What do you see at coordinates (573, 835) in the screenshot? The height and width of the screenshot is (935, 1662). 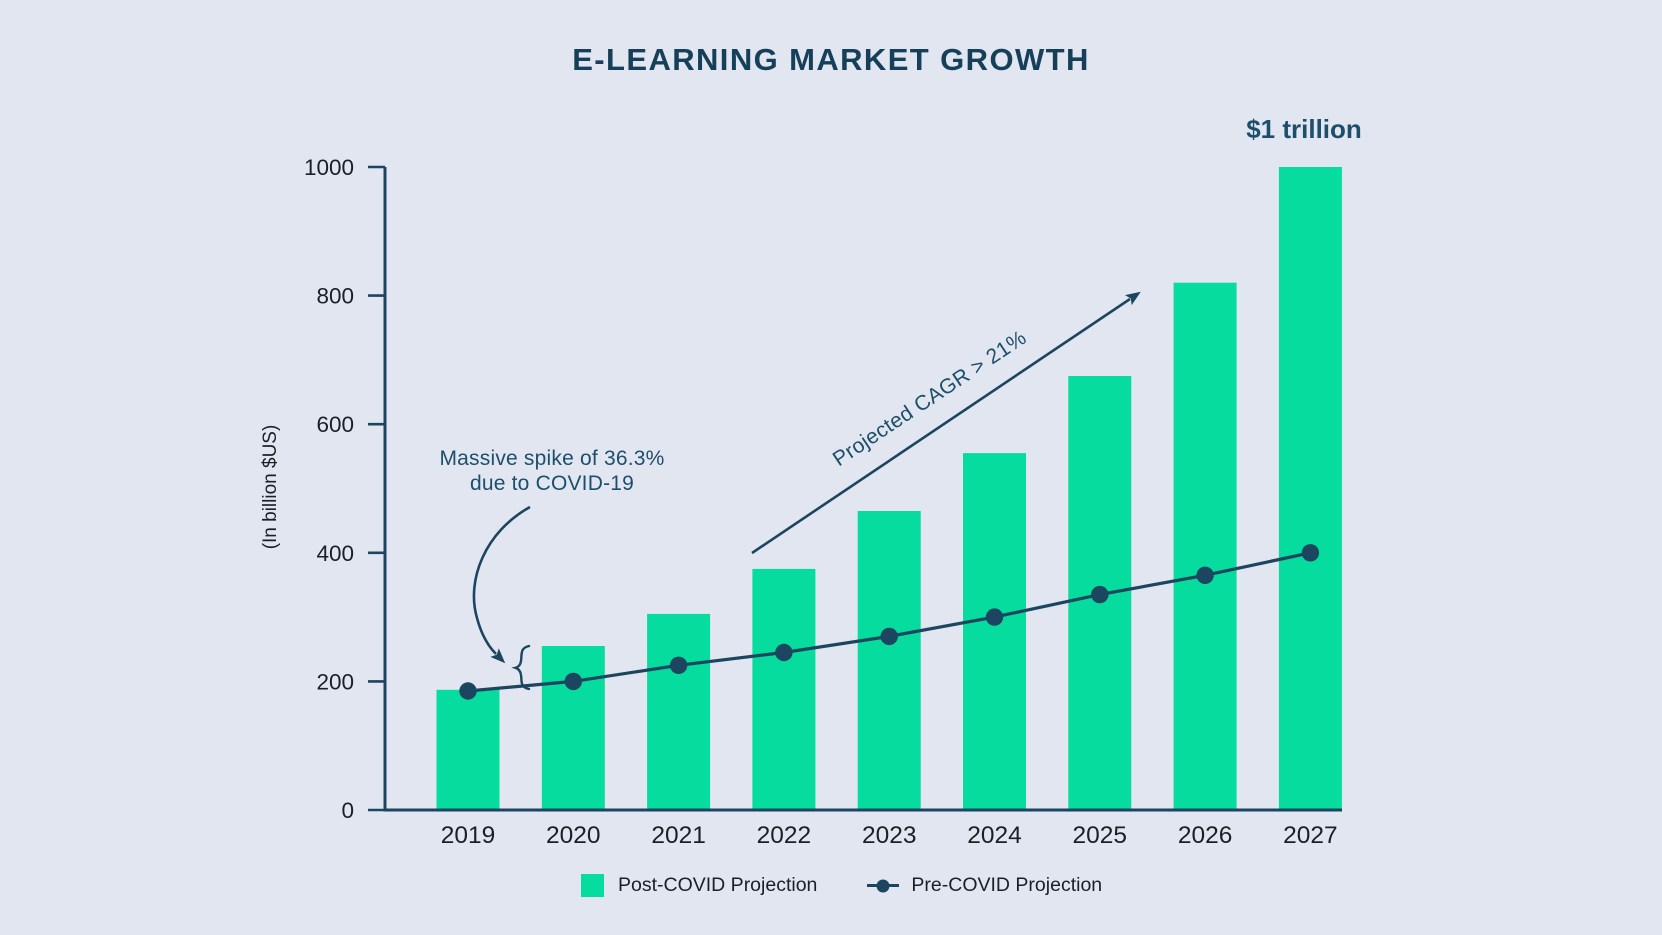 I see `x-label-2020: 2020` at bounding box center [573, 835].